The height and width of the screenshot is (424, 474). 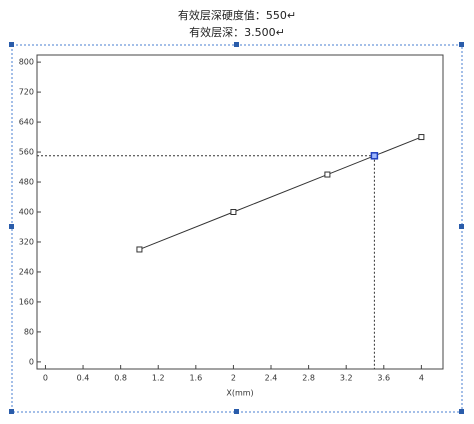 I want to click on y-tick-label: 560, so click(x=26, y=152).